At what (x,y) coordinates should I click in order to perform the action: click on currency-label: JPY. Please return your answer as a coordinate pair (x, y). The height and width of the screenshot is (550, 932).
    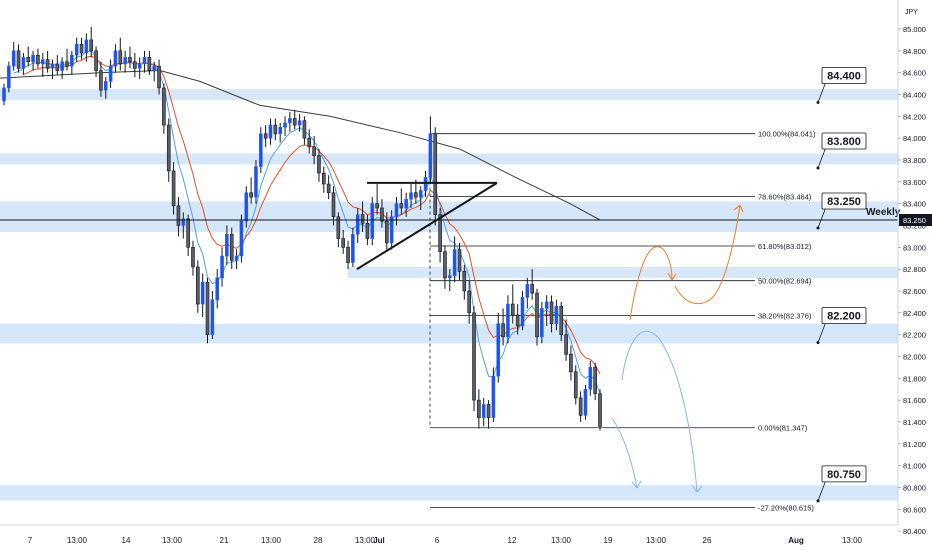
    Looking at the image, I should click on (911, 12).